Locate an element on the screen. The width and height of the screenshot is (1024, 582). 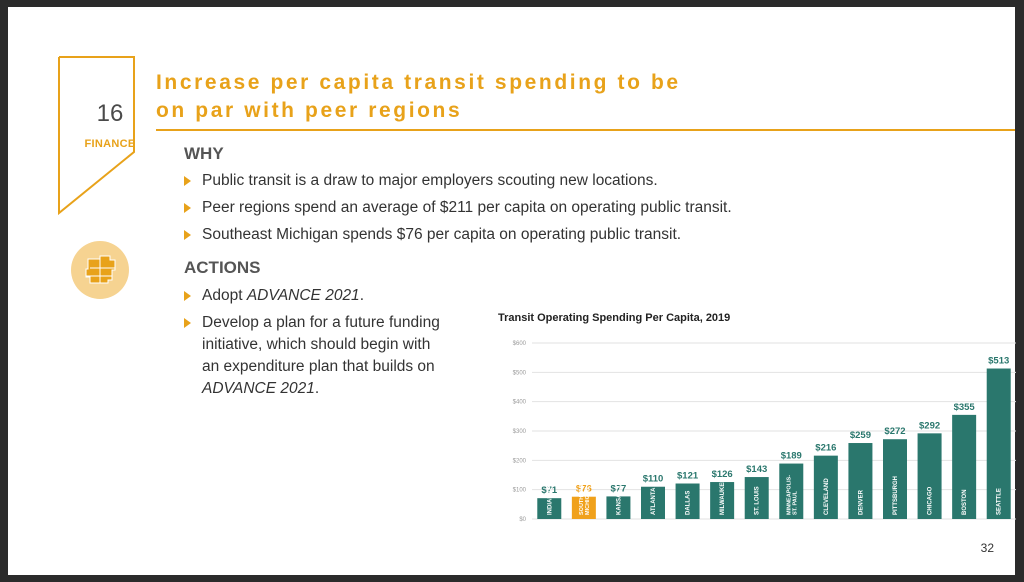
data-label: $272 is located at coordinates (894, 431).